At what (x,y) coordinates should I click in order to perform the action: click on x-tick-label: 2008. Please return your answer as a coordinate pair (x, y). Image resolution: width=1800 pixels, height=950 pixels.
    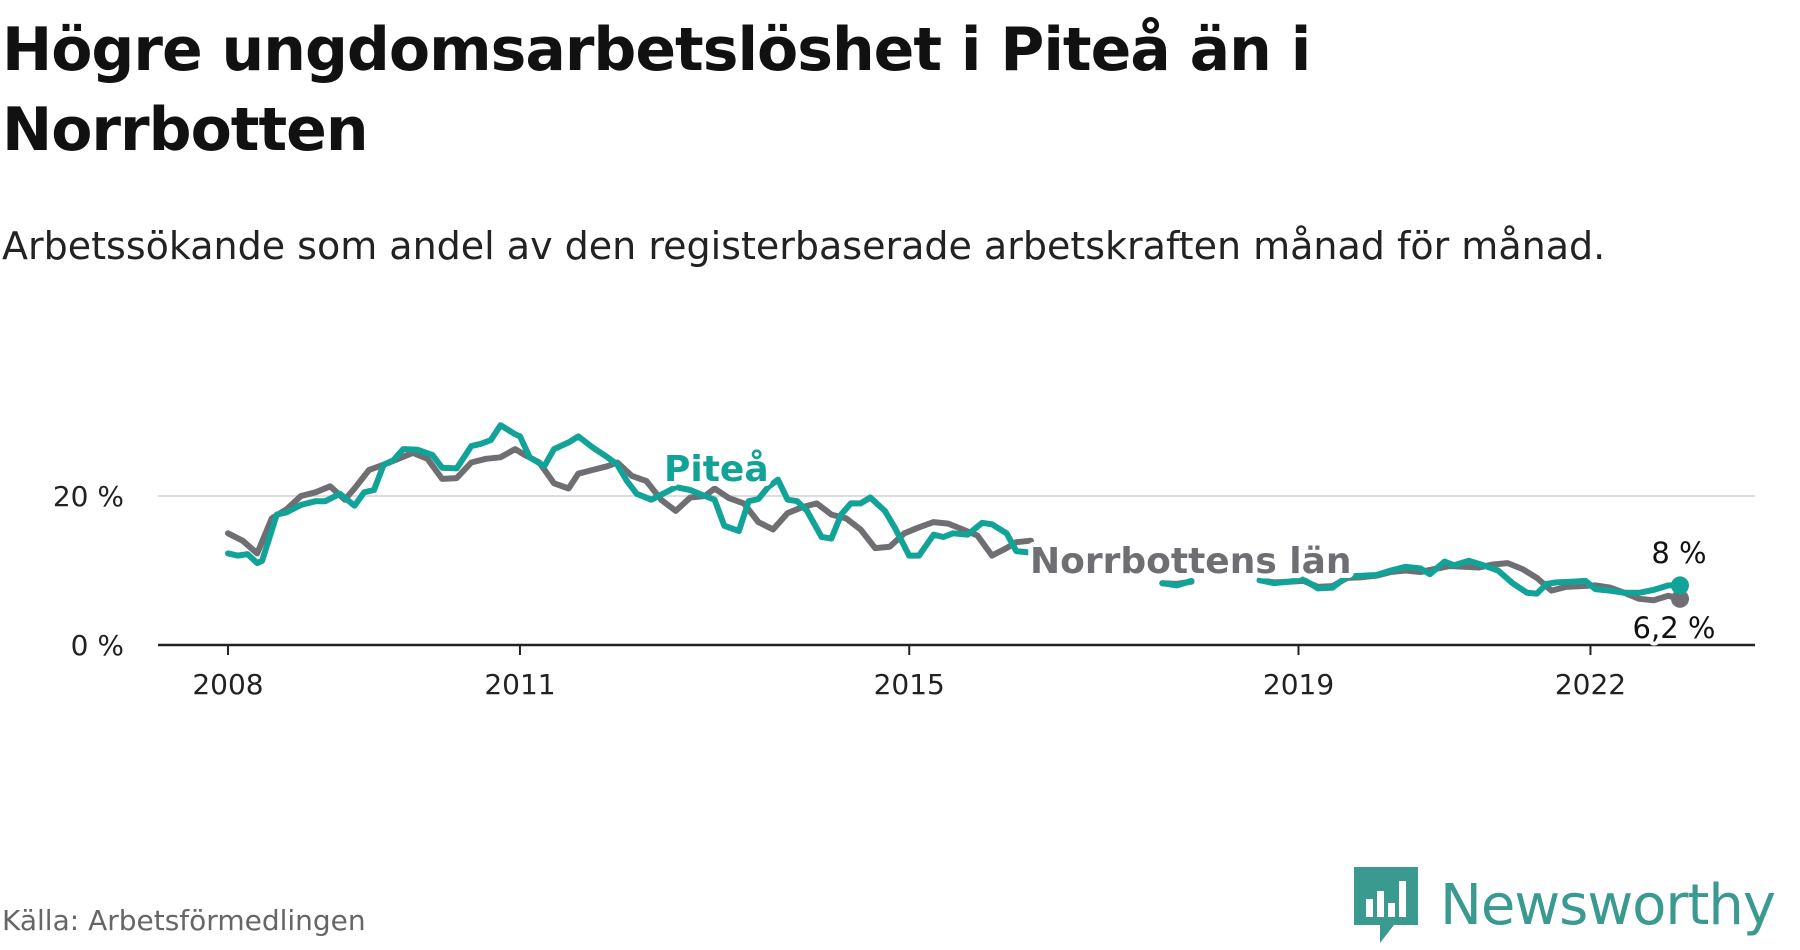
    Looking at the image, I should click on (227, 684).